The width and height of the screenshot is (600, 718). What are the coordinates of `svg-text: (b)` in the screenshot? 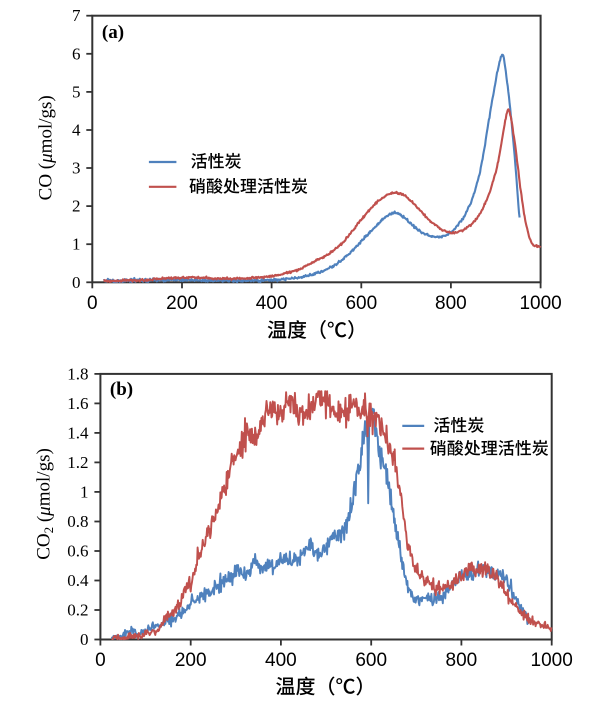 It's located at (121, 389).